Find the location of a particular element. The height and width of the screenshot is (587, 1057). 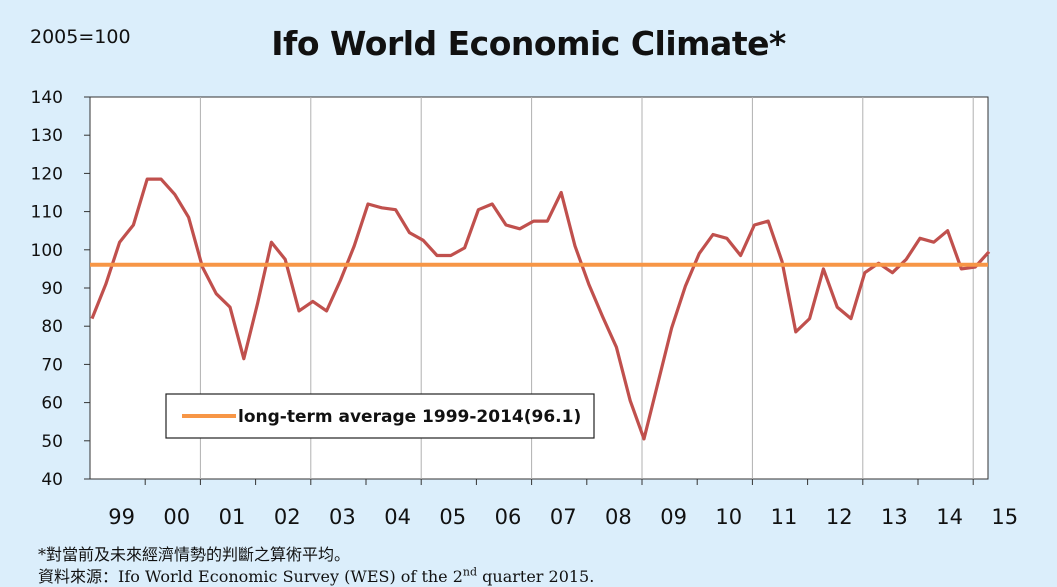

y-tick-label: 60 is located at coordinates (52, 404).